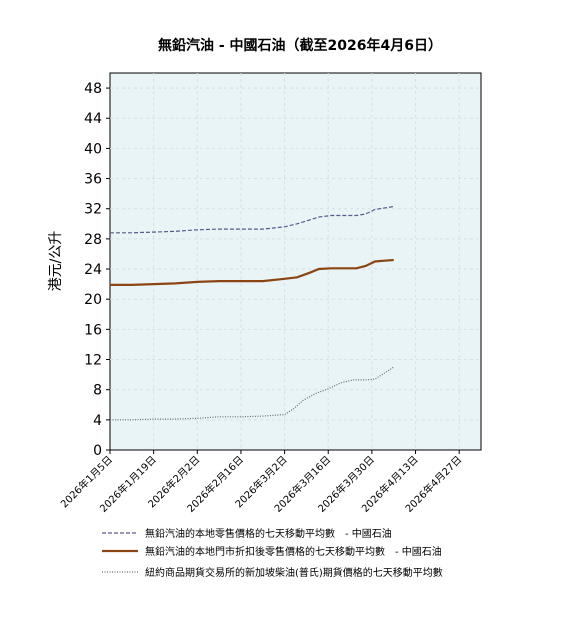 The width and height of the screenshot is (580, 624). What do you see at coordinates (93, 361) in the screenshot?
I see `y-tick-label: 12` at bounding box center [93, 361].